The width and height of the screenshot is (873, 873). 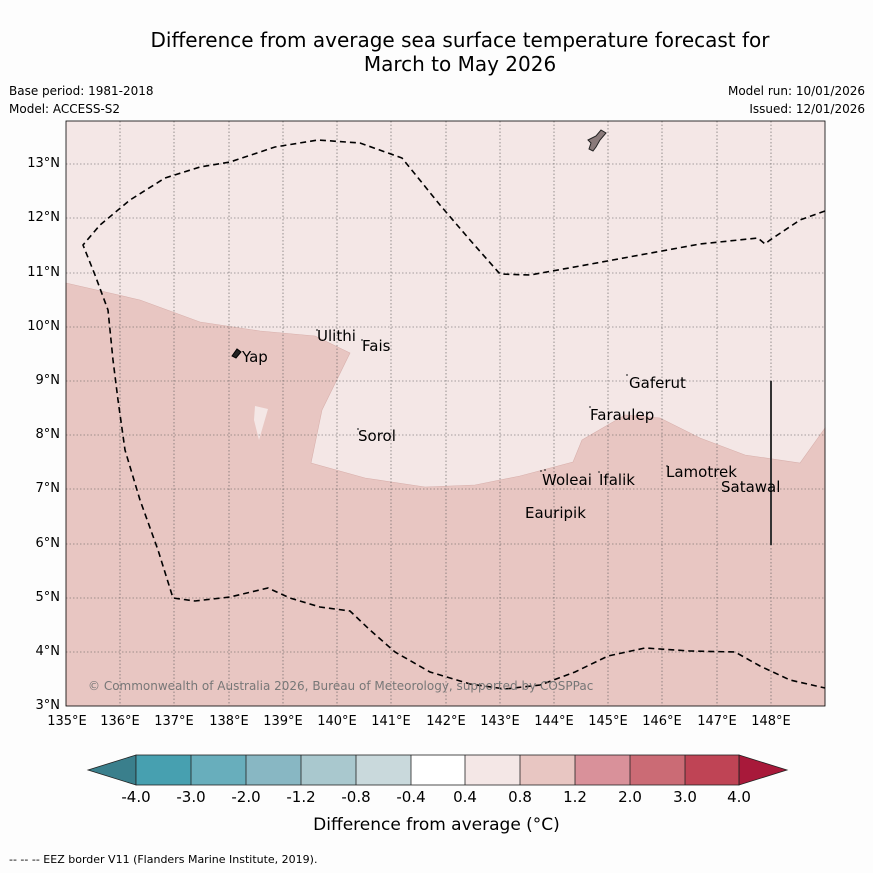 I want to click on lat-label: 10°N, so click(x=43, y=326).